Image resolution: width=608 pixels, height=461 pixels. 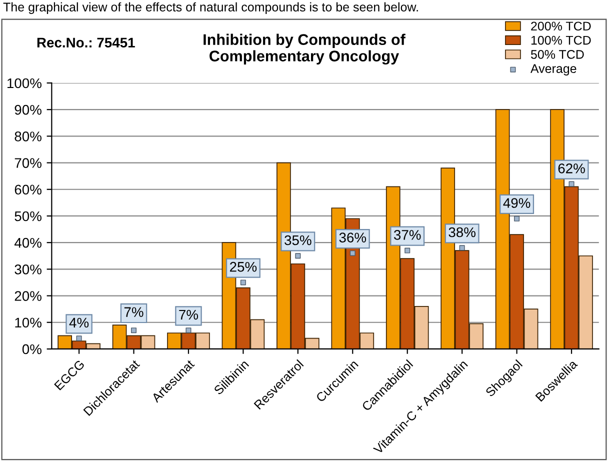 What do you see at coordinates (28, 137) in the screenshot?
I see `y-tick-label: 80%` at bounding box center [28, 137].